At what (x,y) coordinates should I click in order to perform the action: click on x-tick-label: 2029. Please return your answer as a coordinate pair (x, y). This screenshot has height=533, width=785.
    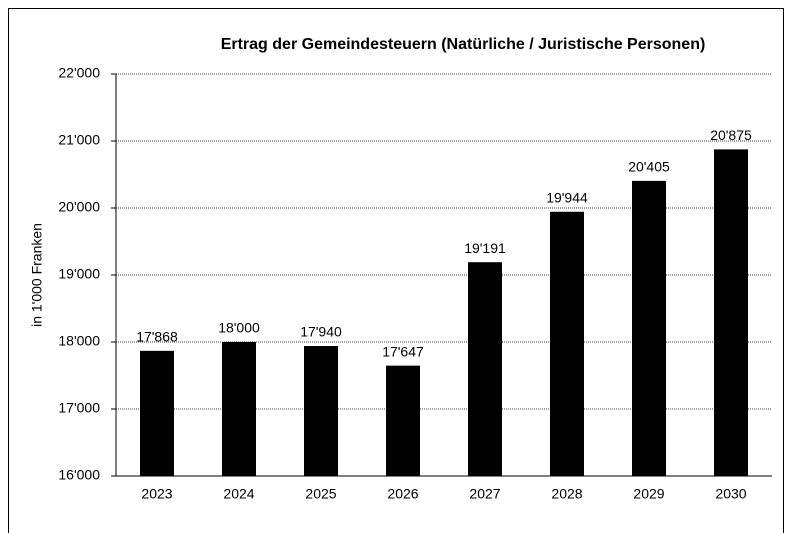
    Looking at the image, I should click on (648, 494).